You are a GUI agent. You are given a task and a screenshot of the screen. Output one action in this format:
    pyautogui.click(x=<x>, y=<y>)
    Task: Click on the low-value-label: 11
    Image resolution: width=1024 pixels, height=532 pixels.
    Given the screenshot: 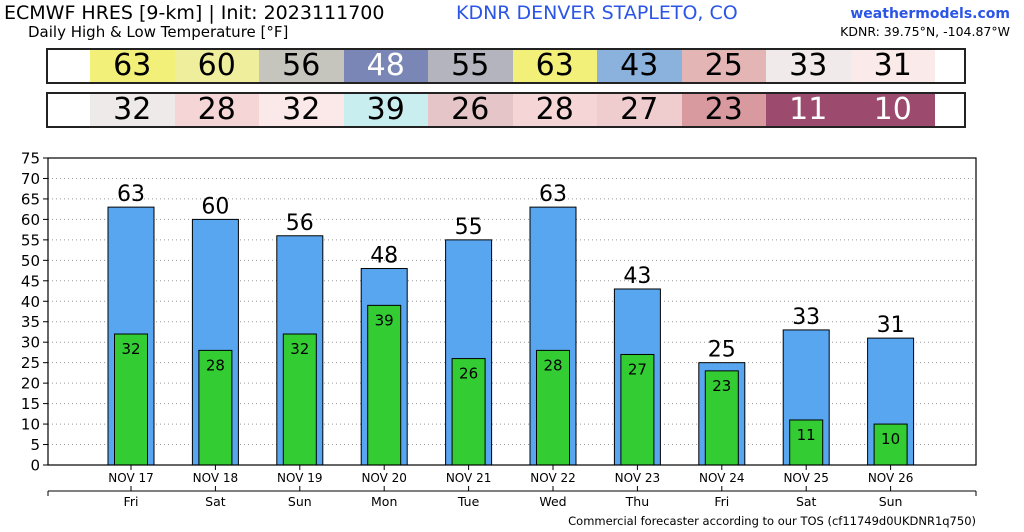 What is the action you would take?
    pyautogui.click(x=806, y=435)
    